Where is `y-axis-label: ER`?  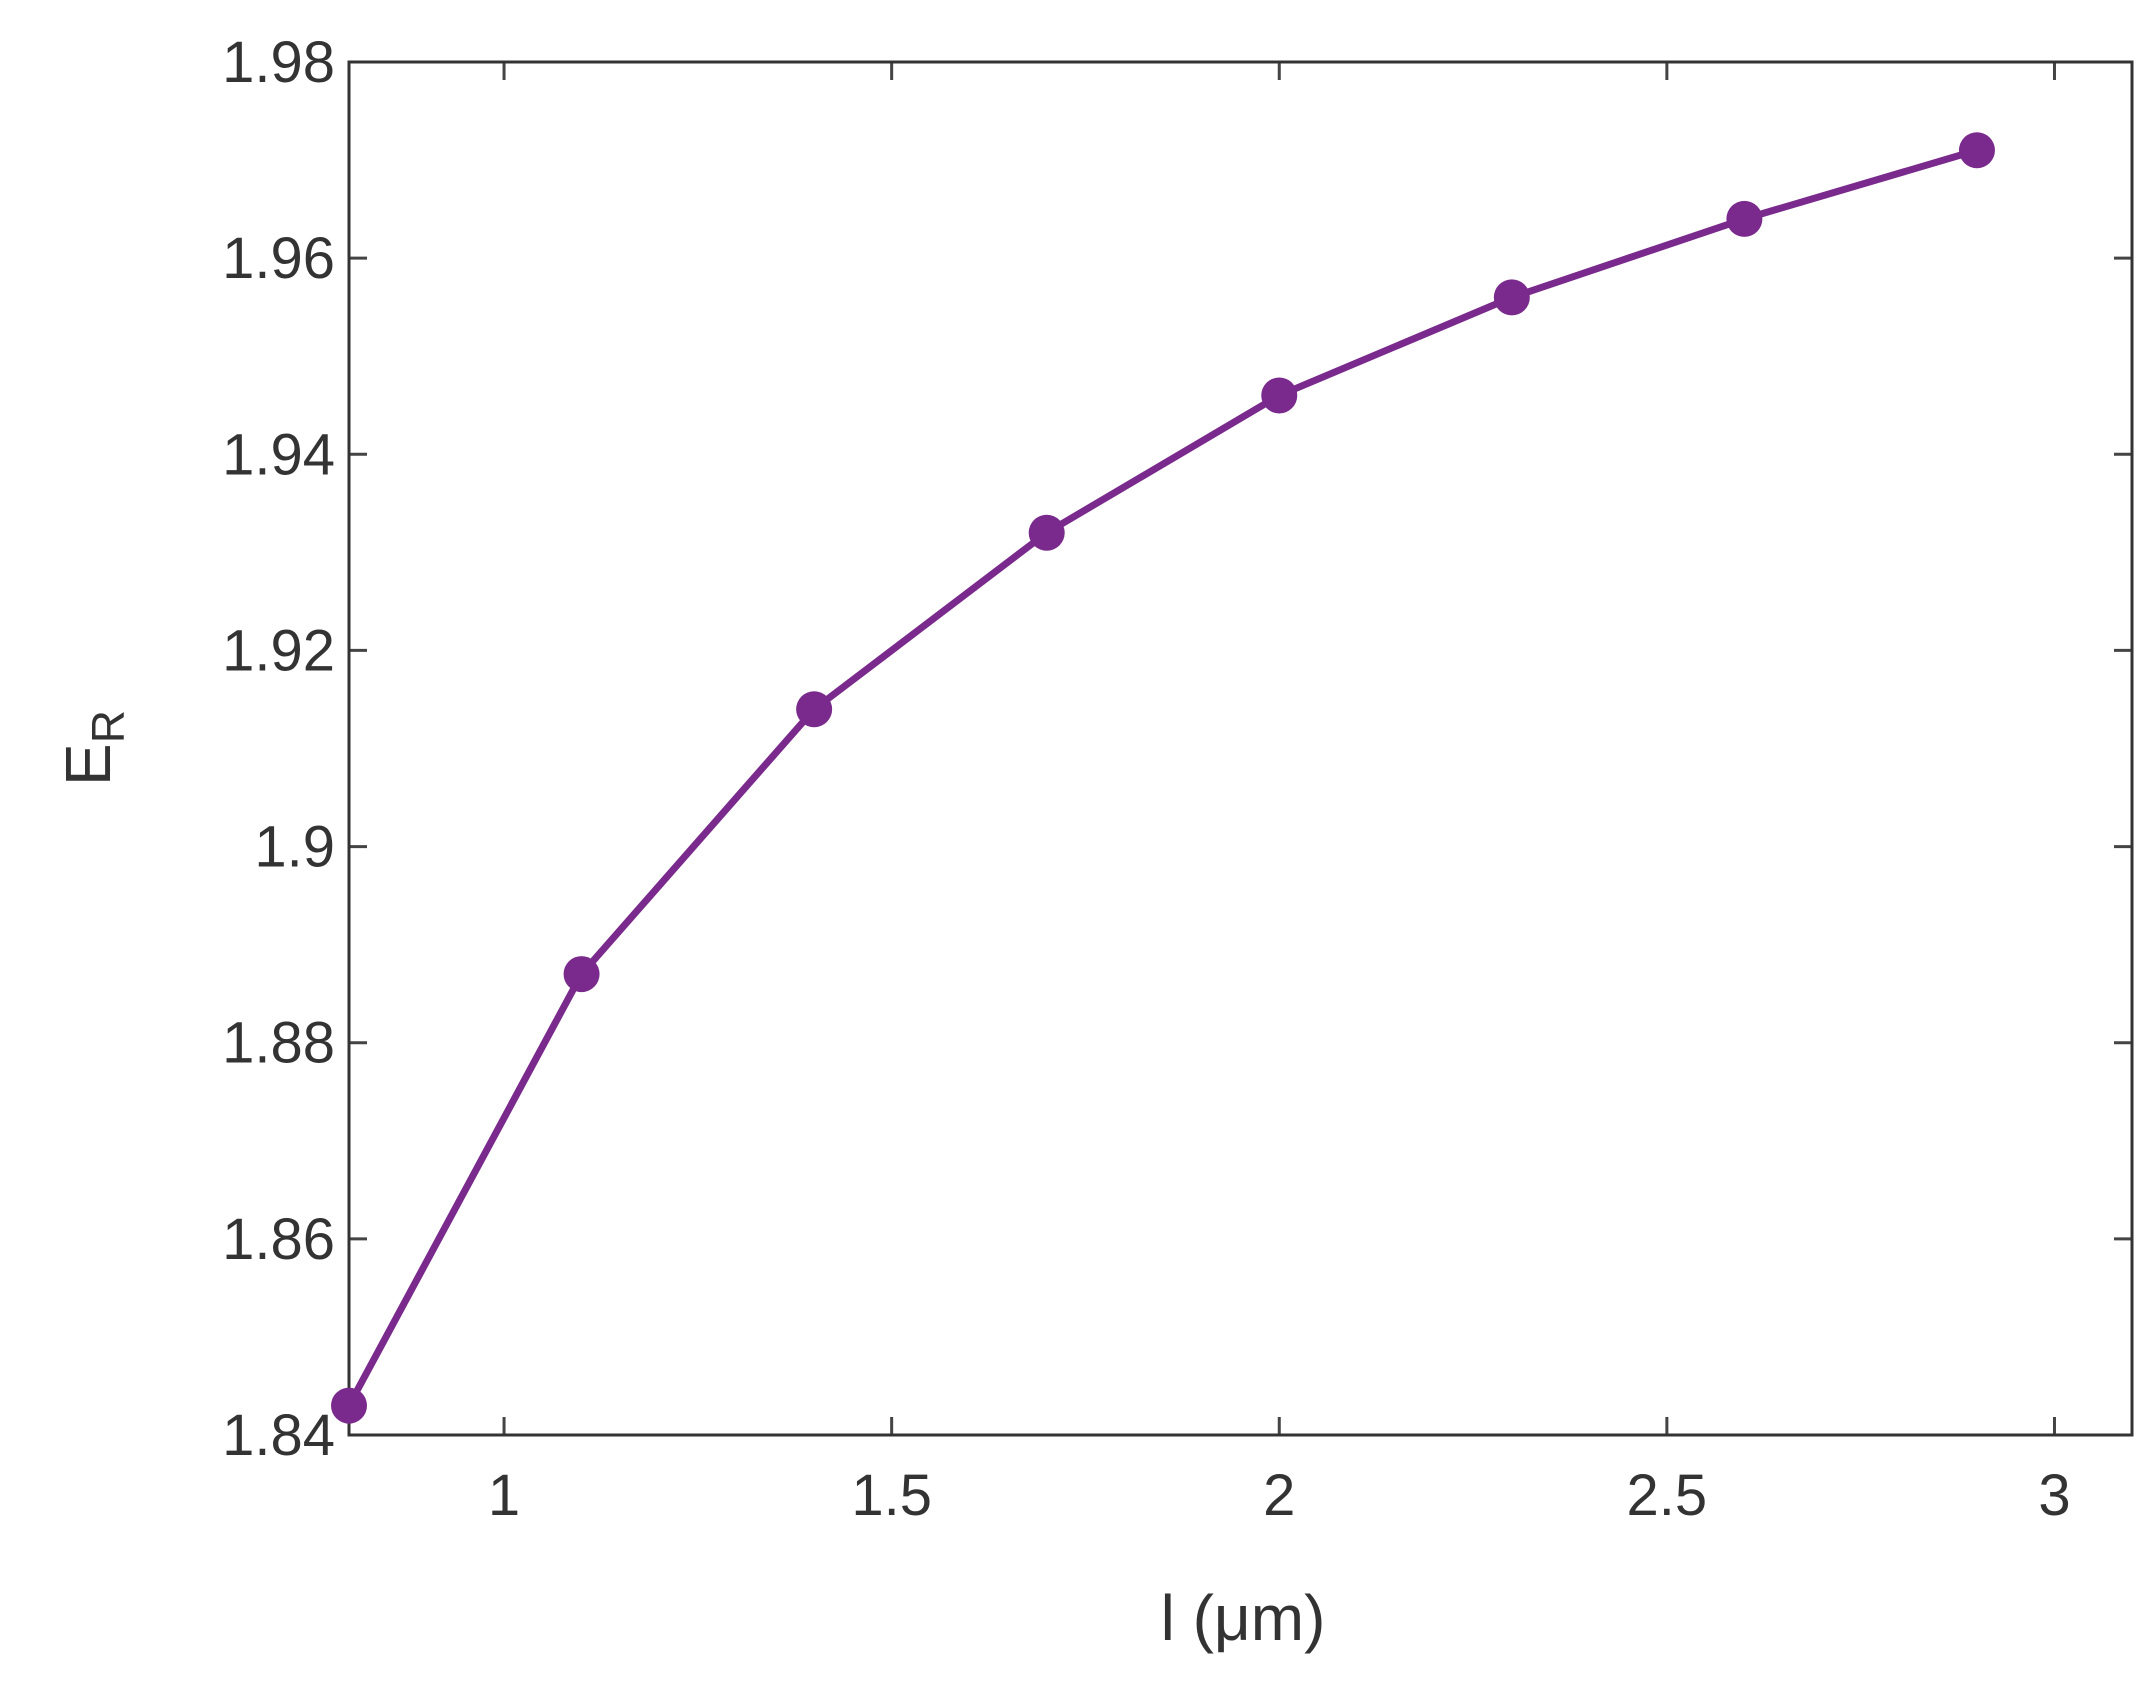
y-axis-label: ER is located at coordinates (93, 748).